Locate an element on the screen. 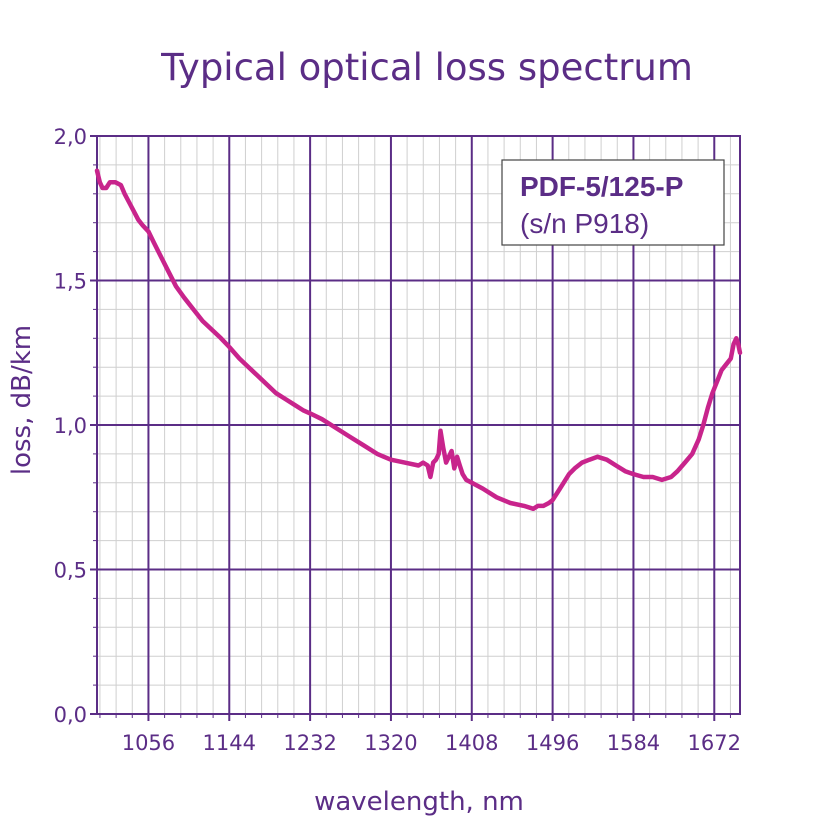 This screenshot has width=825, height=825. x-tick-label: 1408 is located at coordinates (471, 743).